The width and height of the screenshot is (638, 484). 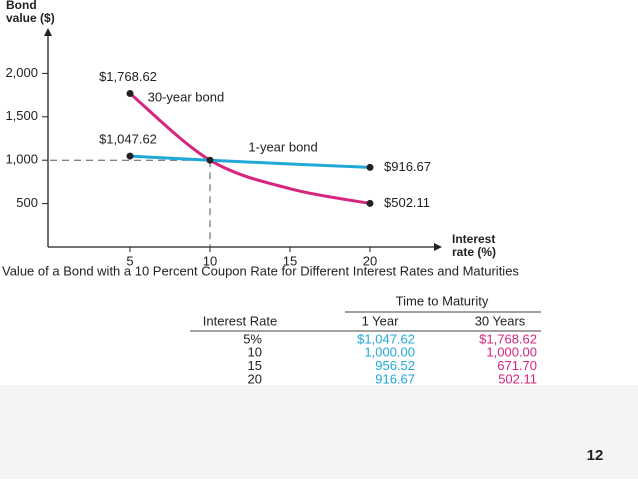 I want to click on value-label: $1,768.62, so click(x=128, y=76).